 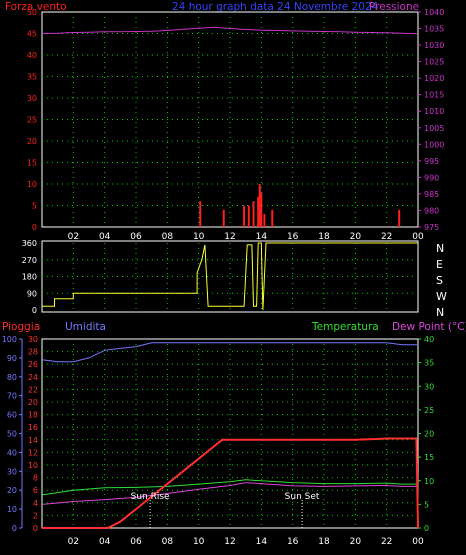 I want to click on rain-tick-label: 18, so click(x=33, y=415).